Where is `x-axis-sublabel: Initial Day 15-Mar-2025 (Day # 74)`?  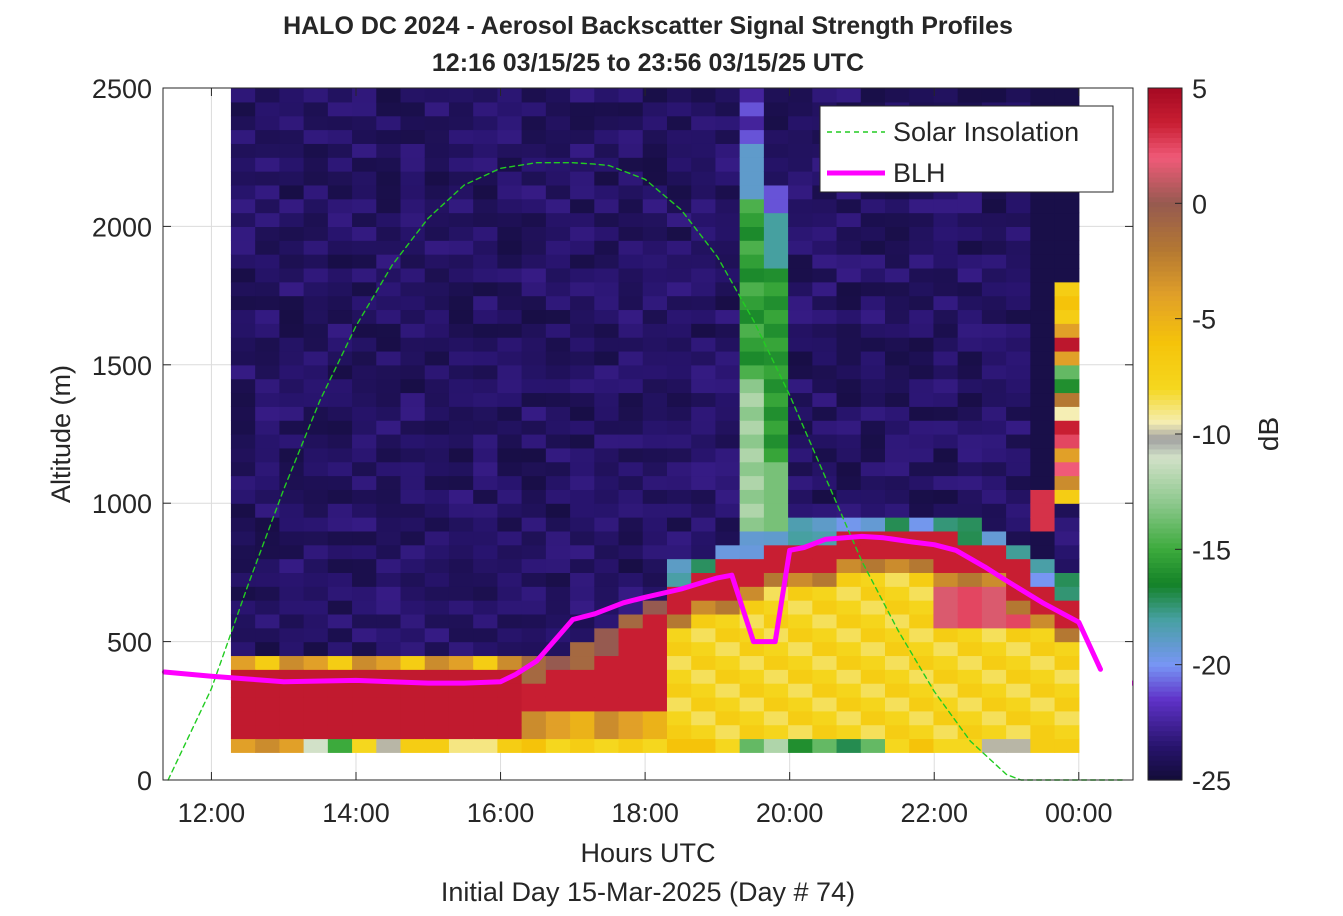
x-axis-sublabel: Initial Day 15-Mar-2025 (Day # 74) is located at coordinates (648, 892).